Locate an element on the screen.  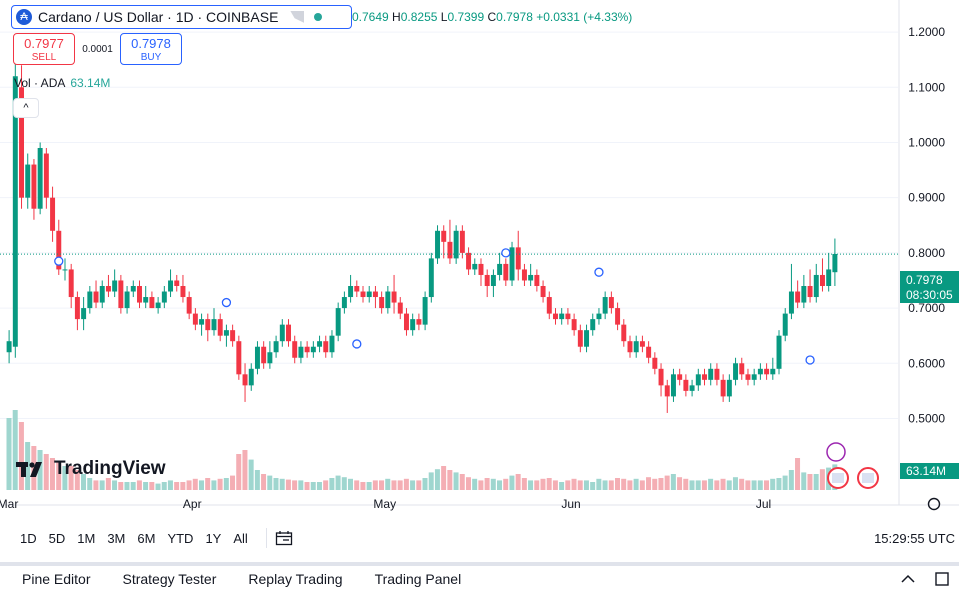
timeframe-ytd: YTD is located at coordinates (180, 538).